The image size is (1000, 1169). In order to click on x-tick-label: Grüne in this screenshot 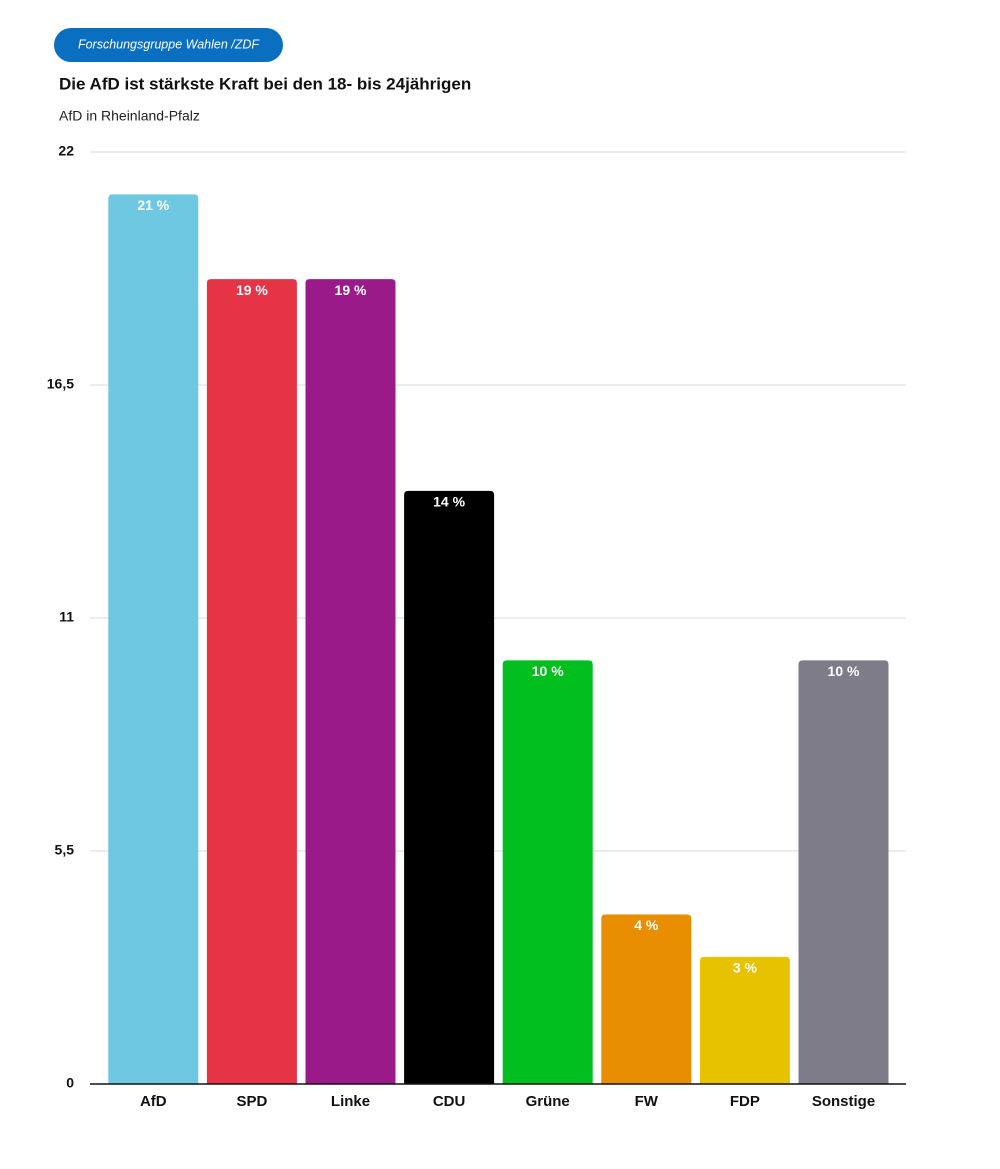, I will do `click(548, 1101)`.